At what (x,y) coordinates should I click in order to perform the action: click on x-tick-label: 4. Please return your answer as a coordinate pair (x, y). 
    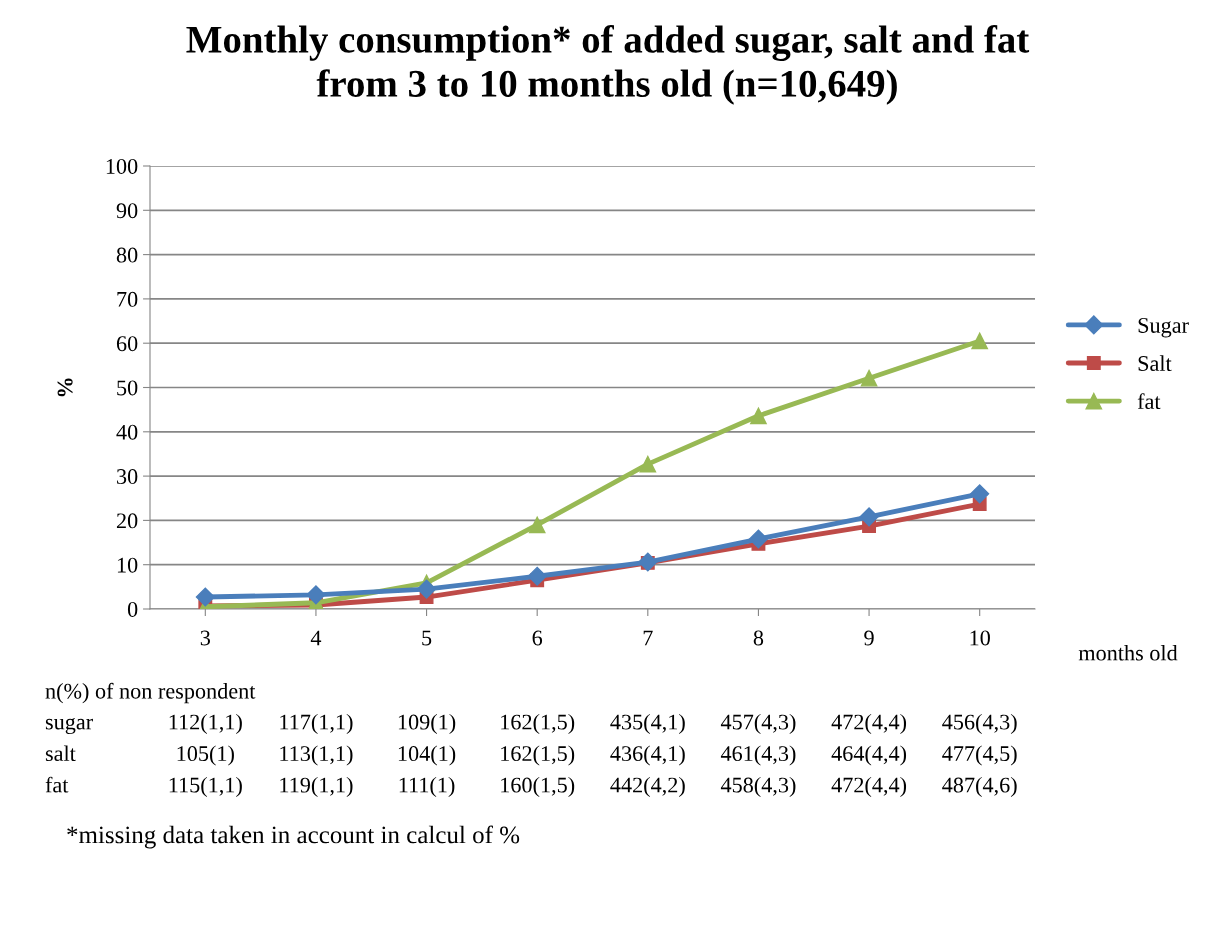
    Looking at the image, I should click on (316, 638).